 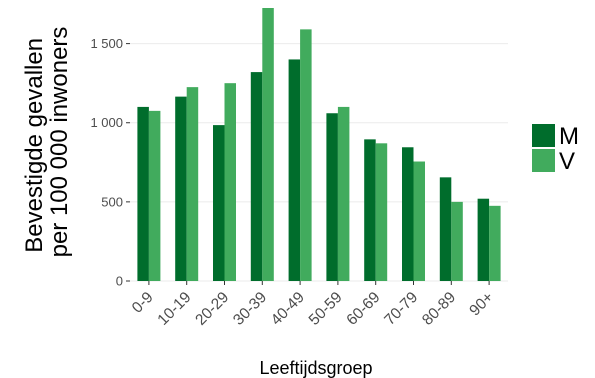 I want to click on x-tick-label: 50-59, so click(x=326, y=309).